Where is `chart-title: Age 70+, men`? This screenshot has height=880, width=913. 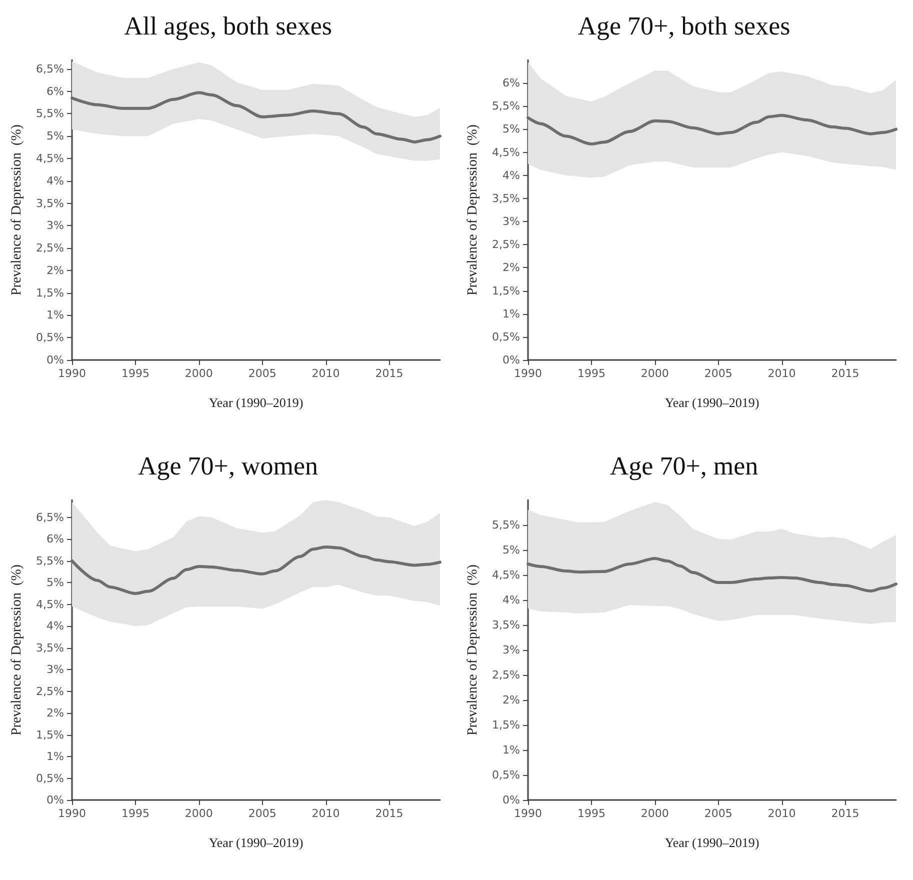
chart-title: Age 70+, men is located at coordinates (684, 466).